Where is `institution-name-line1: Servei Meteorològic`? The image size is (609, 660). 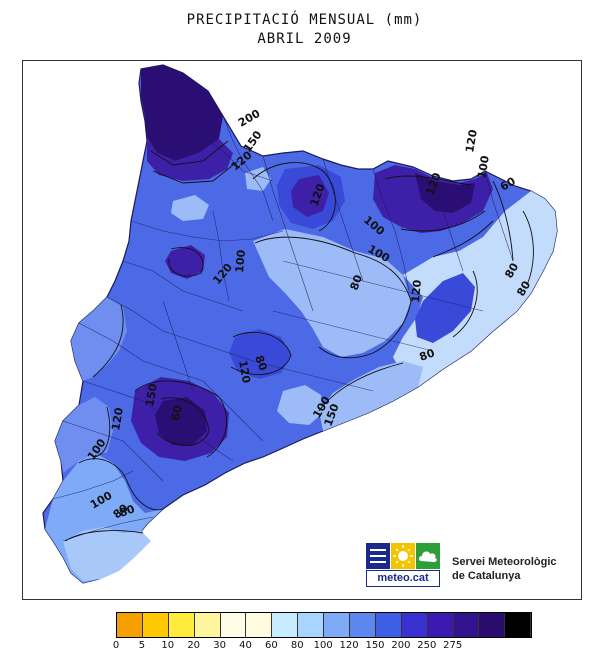 institution-name-line1: Servei Meteorològic is located at coordinates (504, 562).